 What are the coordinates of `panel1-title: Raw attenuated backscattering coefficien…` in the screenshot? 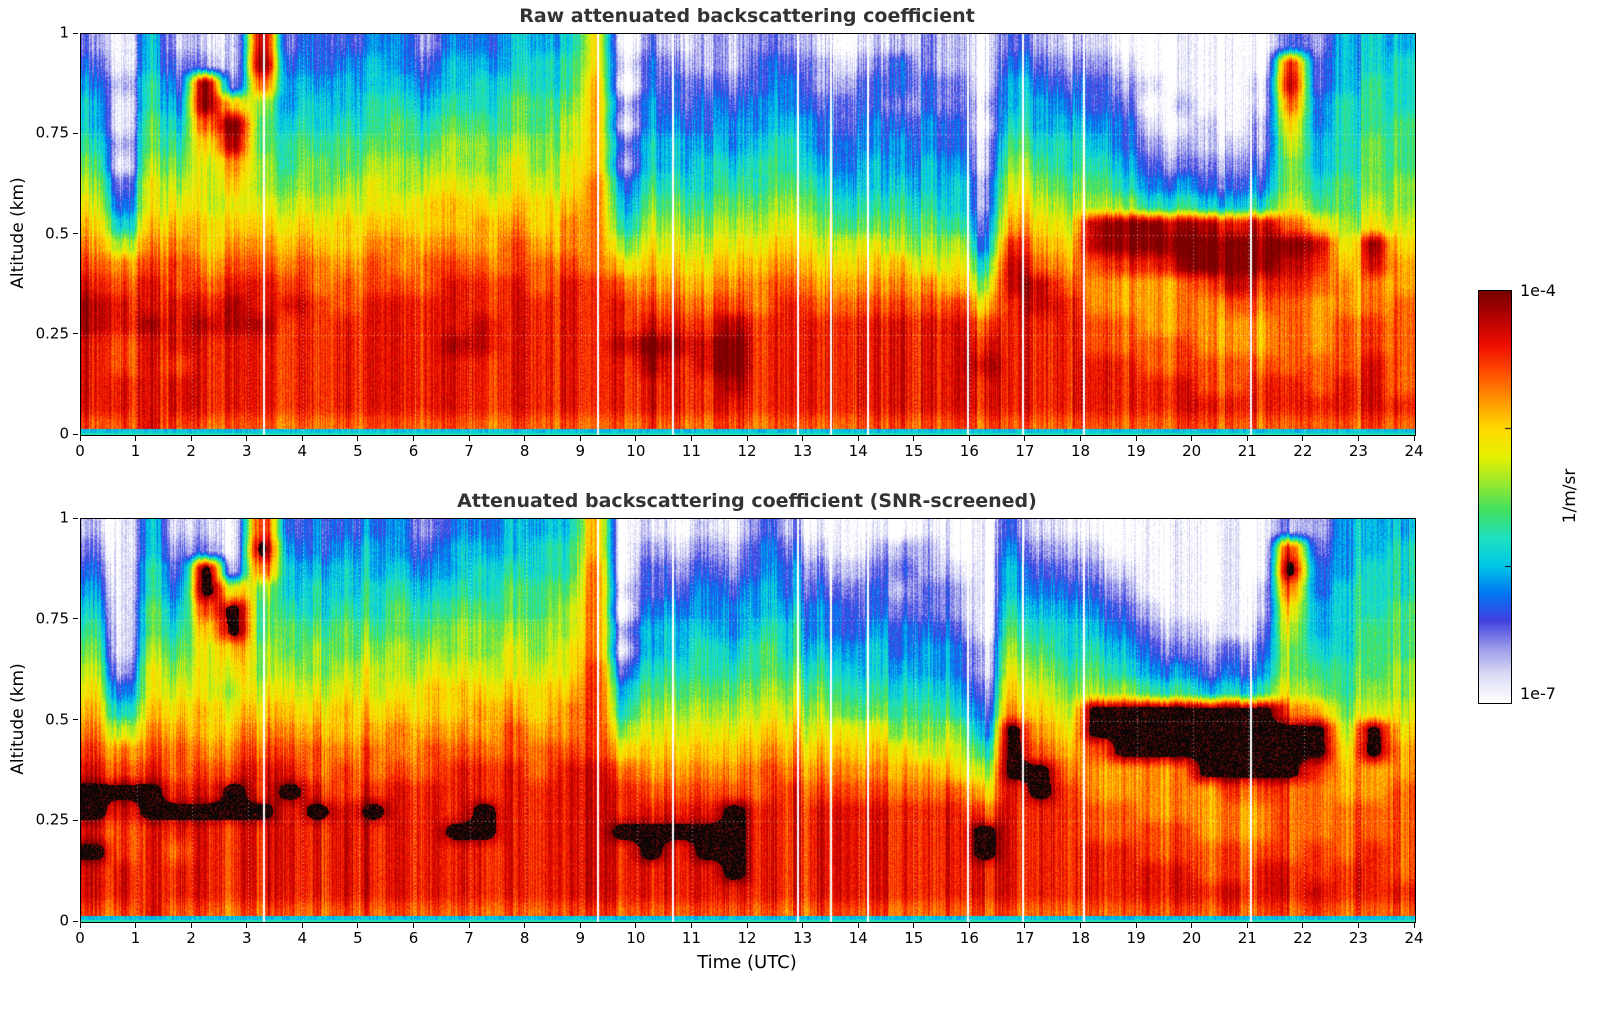 It's located at (747, 16).